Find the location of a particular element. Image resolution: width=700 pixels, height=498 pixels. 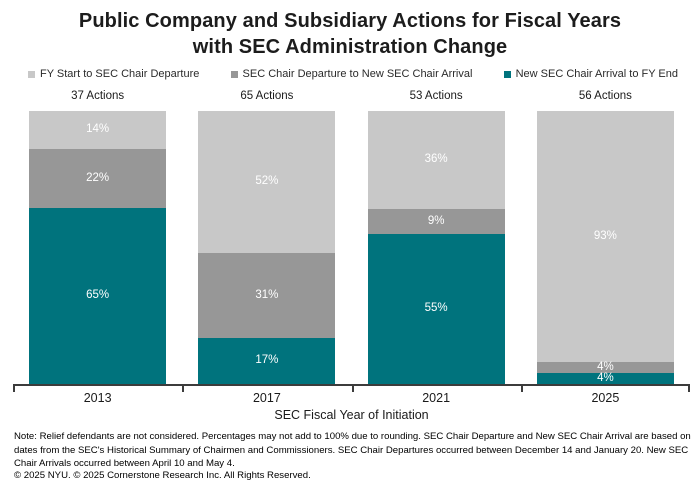

x-tick-label-2025: 2025 is located at coordinates (605, 398).